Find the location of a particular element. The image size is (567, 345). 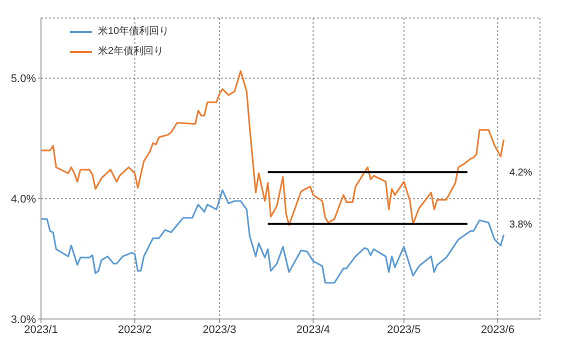

legend-label: 米2年債利回り is located at coordinates (131, 51).